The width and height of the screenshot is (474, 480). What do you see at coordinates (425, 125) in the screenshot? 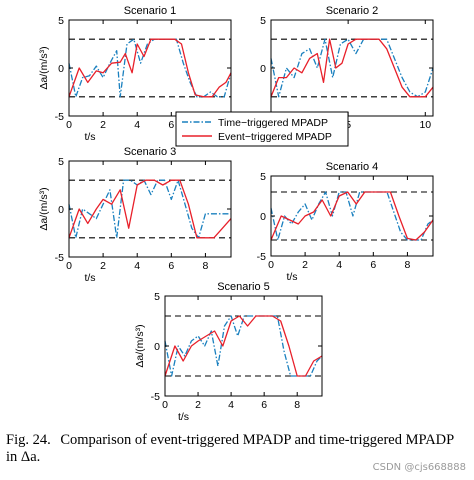
I see `x-tick-label: 10` at bounding box center [425, 125].